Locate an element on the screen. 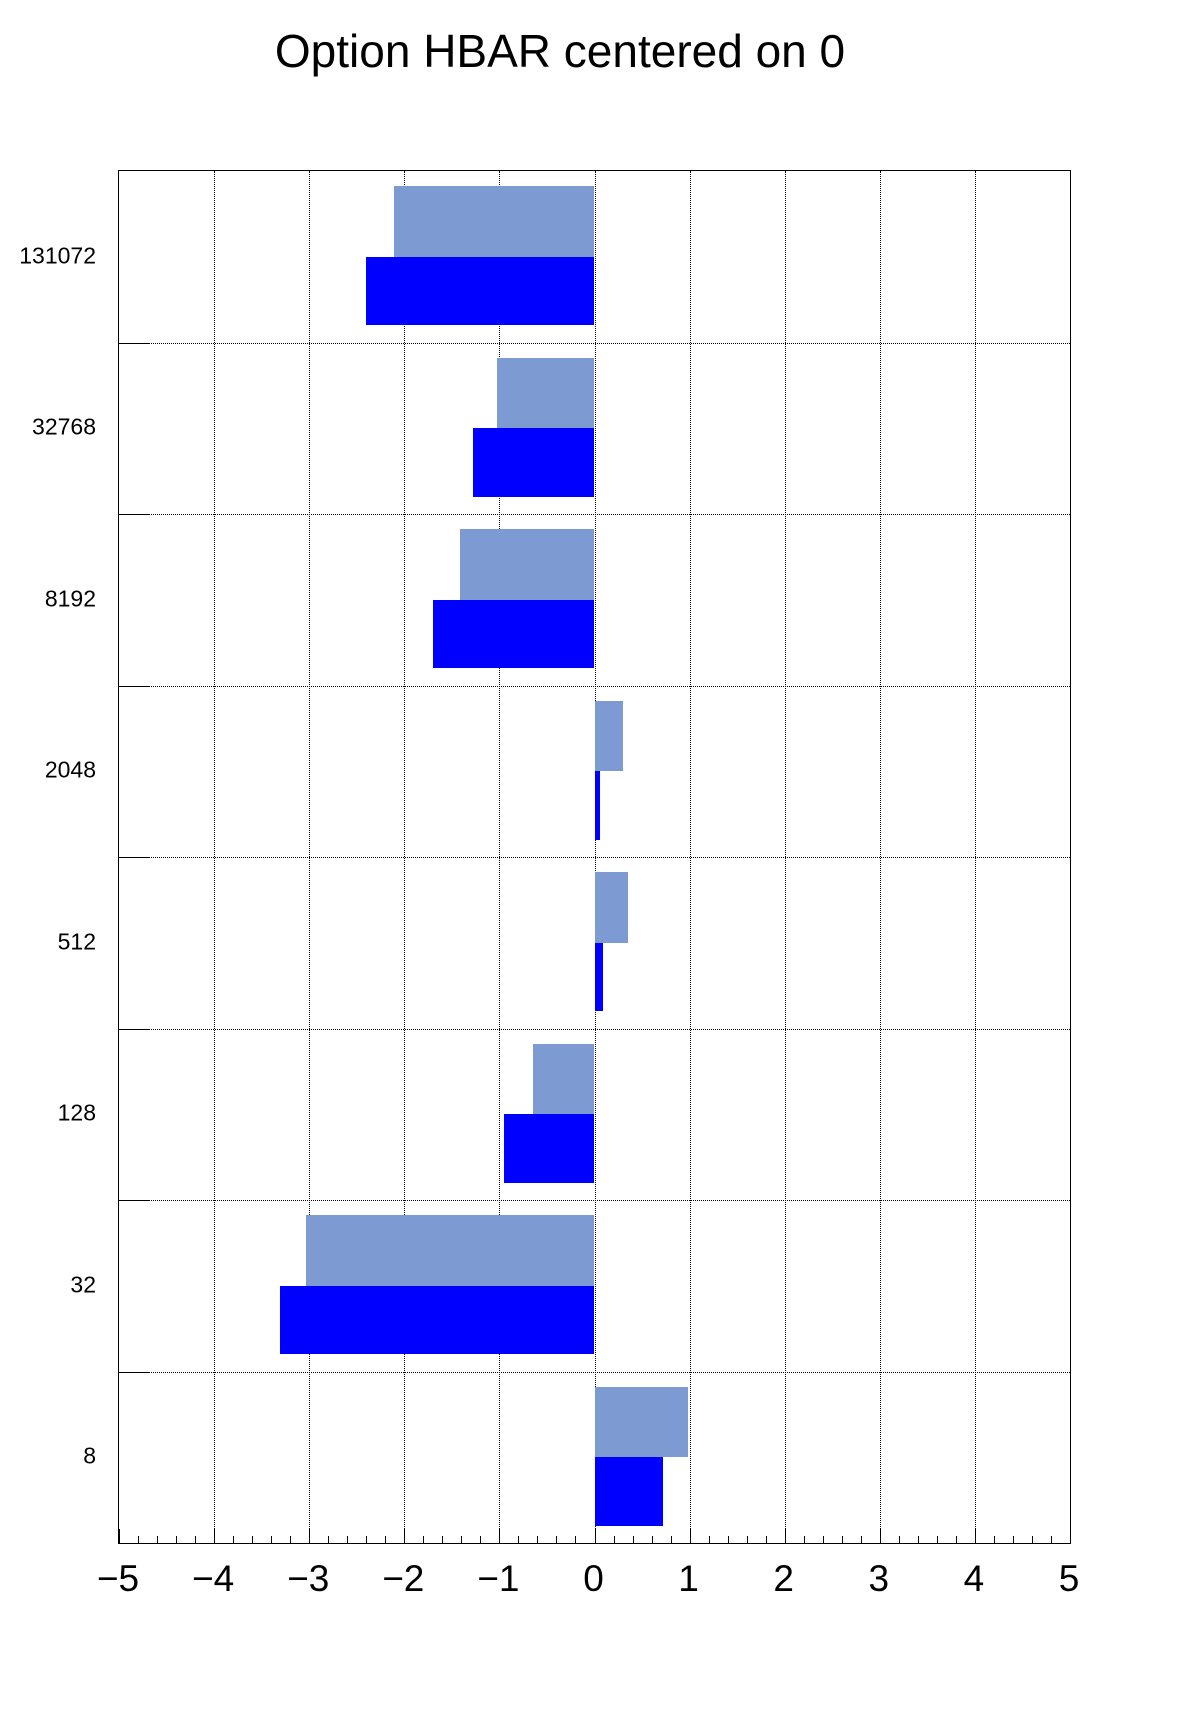  y-axis-category-label: 131072 is located at coordinates (57, 255).